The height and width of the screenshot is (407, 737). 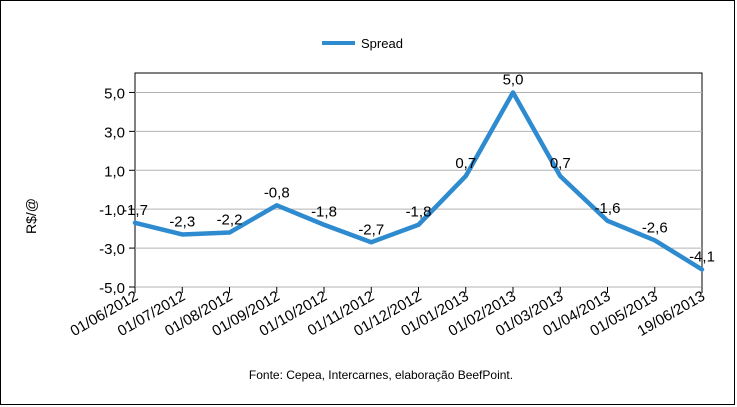 I want to click on y-tick-label: 3,0, so click(x=114, y=132).